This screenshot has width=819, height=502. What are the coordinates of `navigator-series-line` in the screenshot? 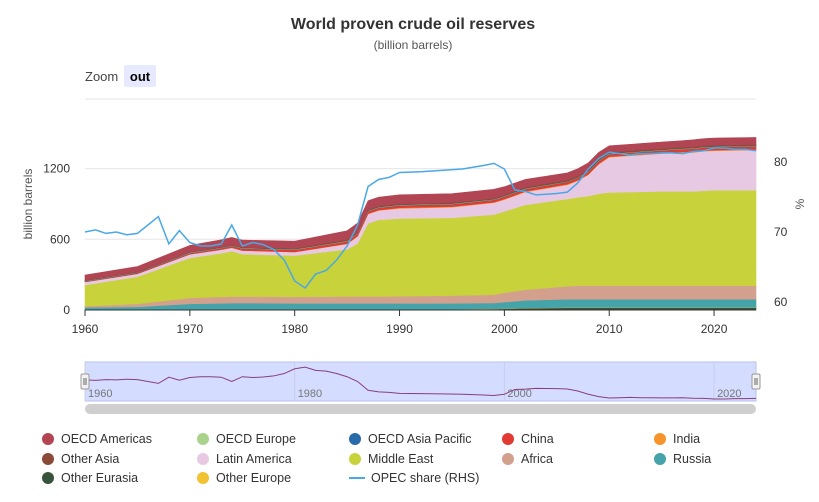 It's located at (420, 383).